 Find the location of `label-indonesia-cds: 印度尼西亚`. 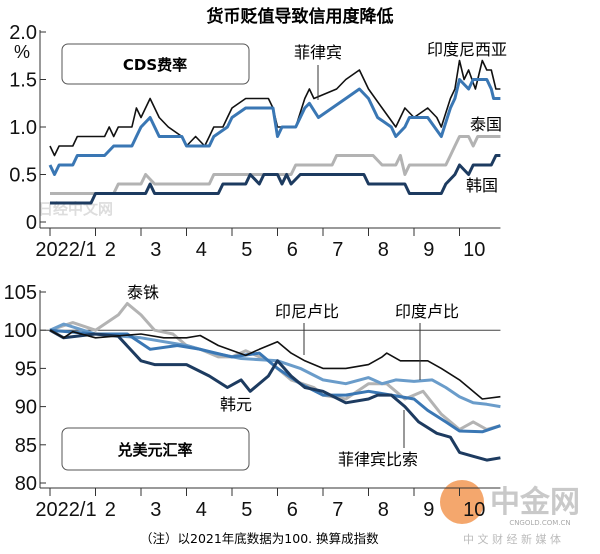

label-indonesia-cds: 印度尼西亚 is located at coordinates (467, 49).